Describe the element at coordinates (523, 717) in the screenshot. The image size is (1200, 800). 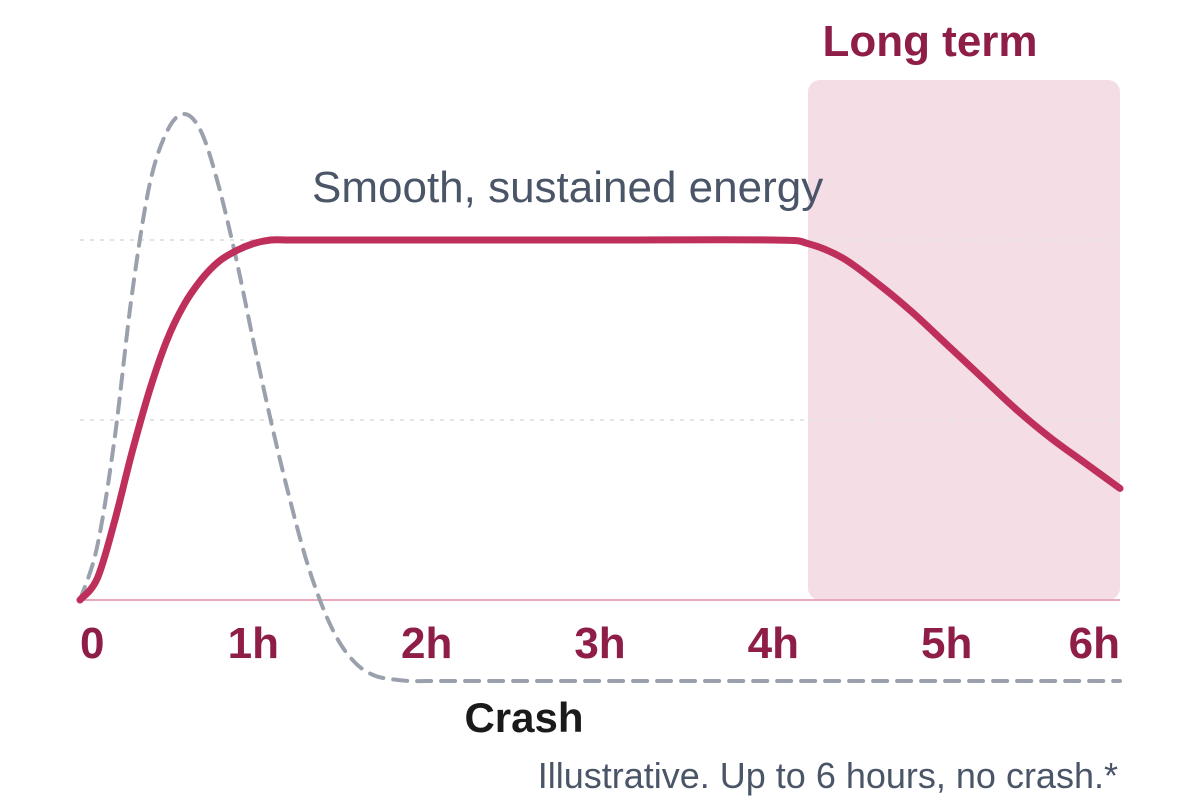
I see `crash-annotation: Crash` at that location.